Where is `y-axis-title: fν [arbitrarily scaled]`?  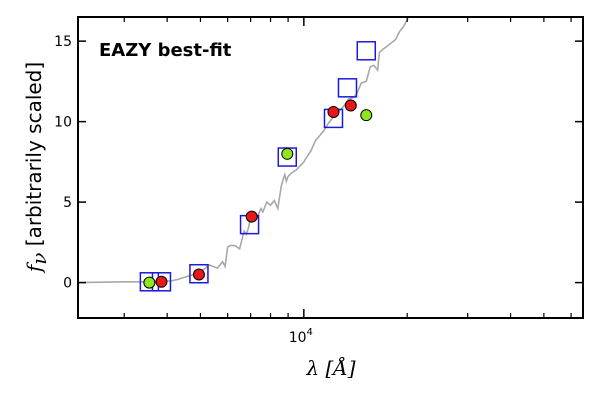 y-axis-title: fν [arbitrarily scaled] is located at coordinates (36, 168).